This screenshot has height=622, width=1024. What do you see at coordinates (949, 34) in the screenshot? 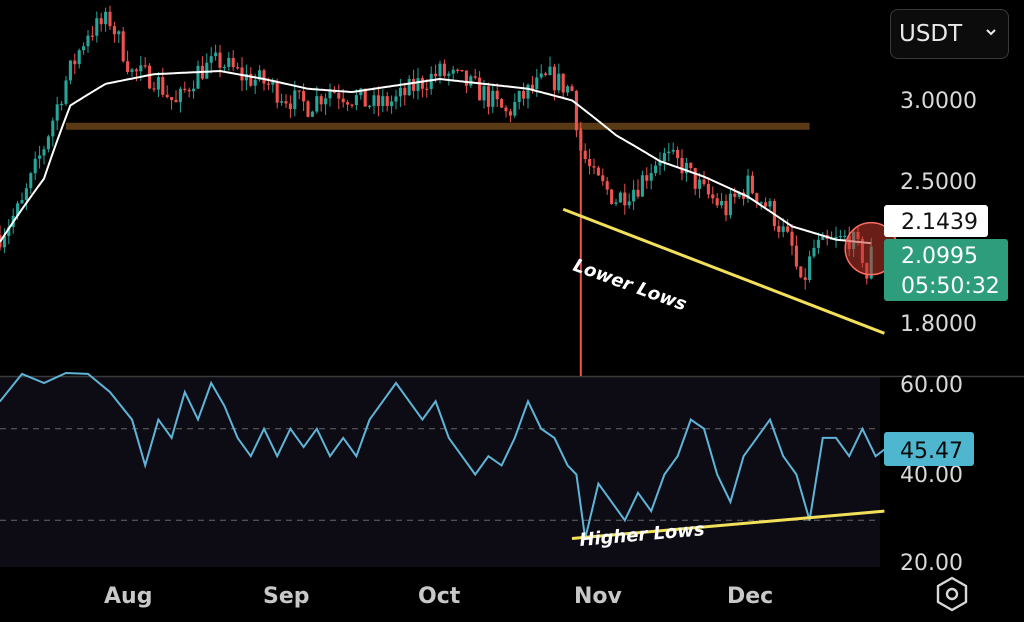
I see `currency-selector: USDT` at bounding box center [949, 34].